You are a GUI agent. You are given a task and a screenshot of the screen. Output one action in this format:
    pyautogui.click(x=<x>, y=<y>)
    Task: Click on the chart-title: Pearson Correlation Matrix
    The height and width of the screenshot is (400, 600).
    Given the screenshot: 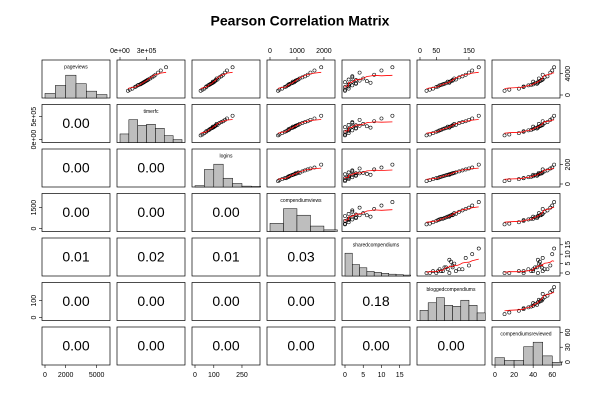 What is the action you would take?
    pyautogui.click(x=300, y=21)
    